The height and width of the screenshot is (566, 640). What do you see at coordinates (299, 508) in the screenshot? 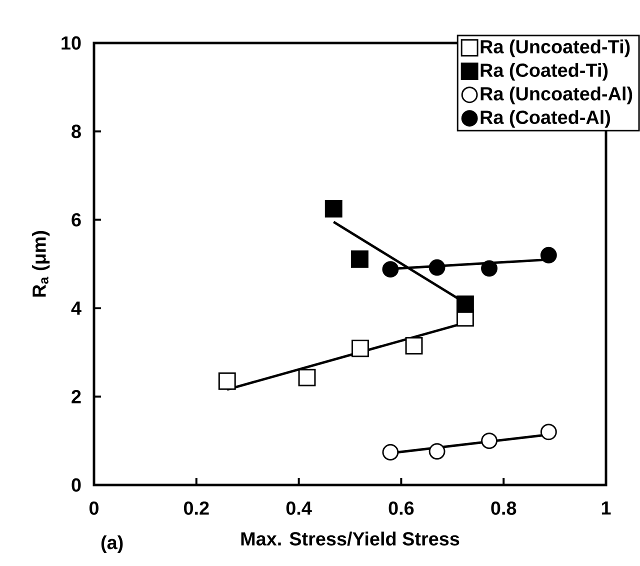
I see `x-tick-label: 0.4` at bounding box center [299, 508].